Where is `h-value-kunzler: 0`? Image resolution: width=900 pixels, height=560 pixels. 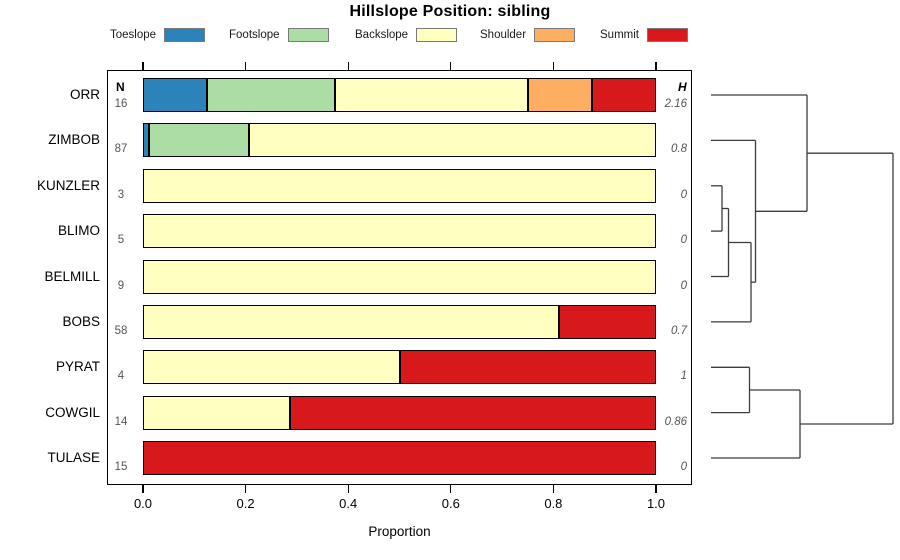 h-value-kunzler: 0 is located at coordinates (683, 194).